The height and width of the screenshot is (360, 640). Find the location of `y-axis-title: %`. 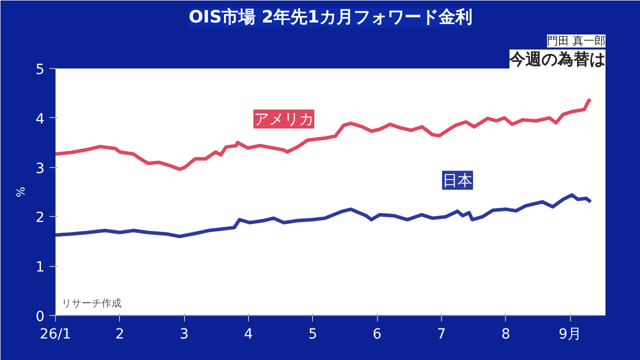

y-axis-title: % is located at coordinates (21, 192).